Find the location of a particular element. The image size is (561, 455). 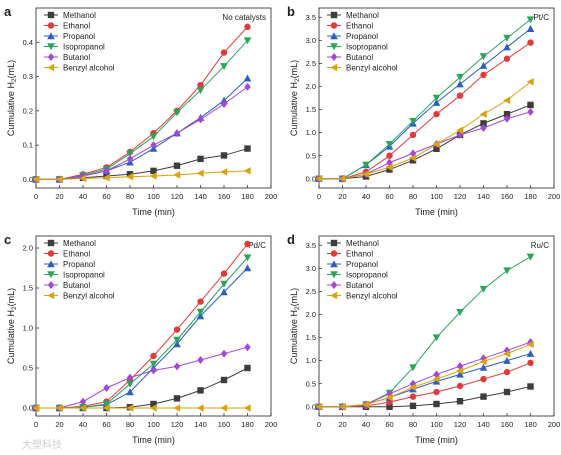

legend-label: Ethanol is located at coordinates (359, 253).